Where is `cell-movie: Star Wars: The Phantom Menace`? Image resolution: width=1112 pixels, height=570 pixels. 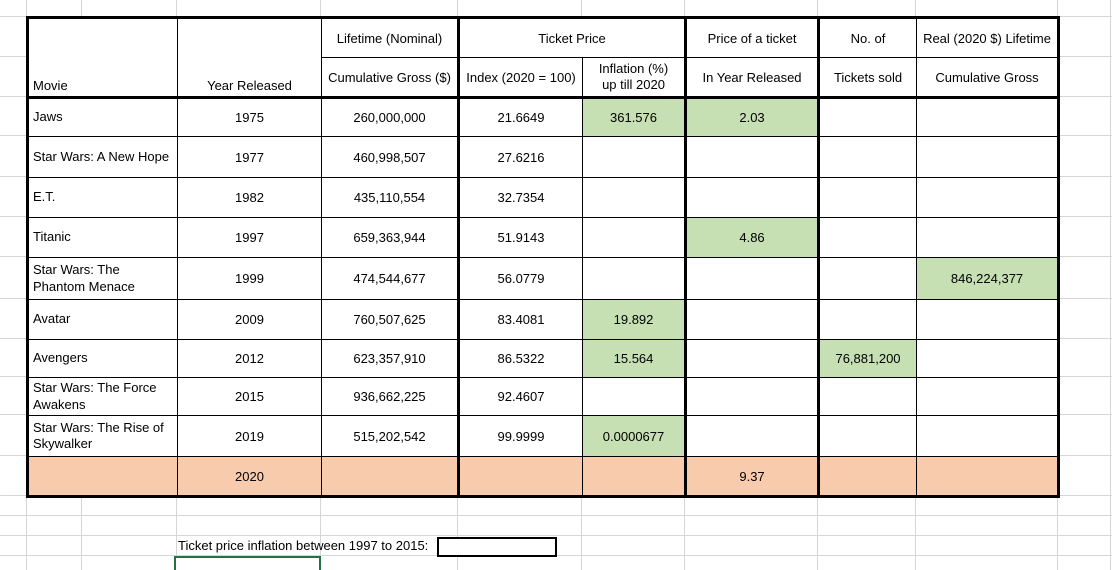
cell-movie: Star Wars: The Phantom Menace is located at coordinates (102, 278).